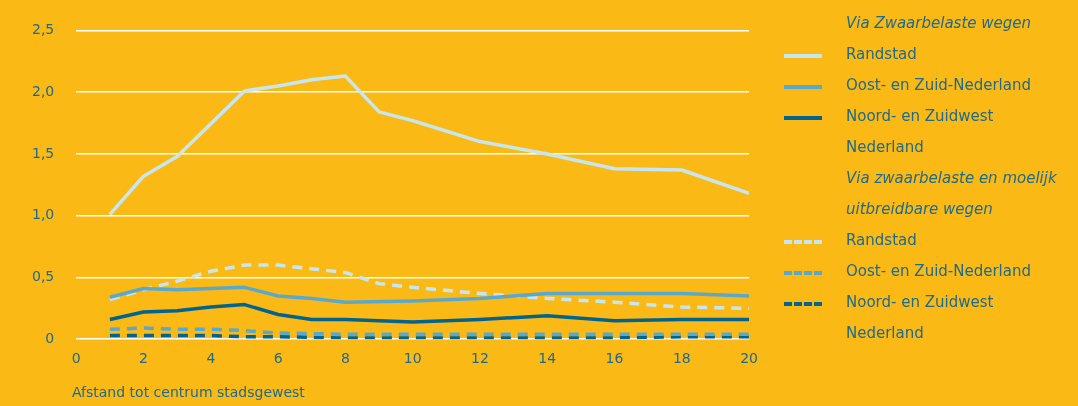  What do you see at coordinates (749, 358) in the screenshot?
I see `x-tick-label: 20` at bounding box center [749, 358].